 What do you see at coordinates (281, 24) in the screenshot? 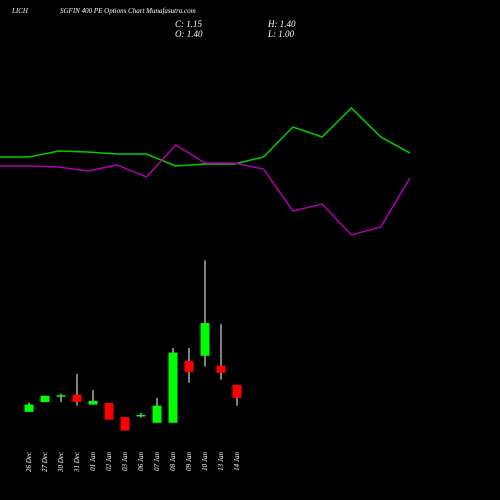
I see `header-high: H: 1.40` at bounding box center [281, 24].